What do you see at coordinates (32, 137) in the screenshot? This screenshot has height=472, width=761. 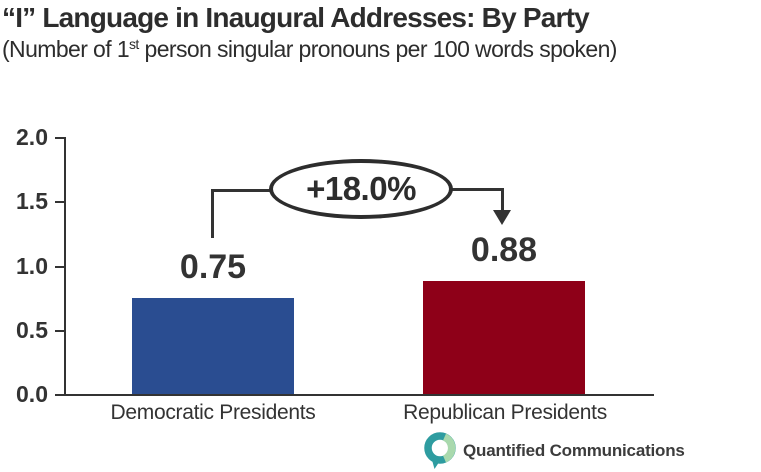 I see `y-tick-label: 2.0` at bounding box center [32, 137].